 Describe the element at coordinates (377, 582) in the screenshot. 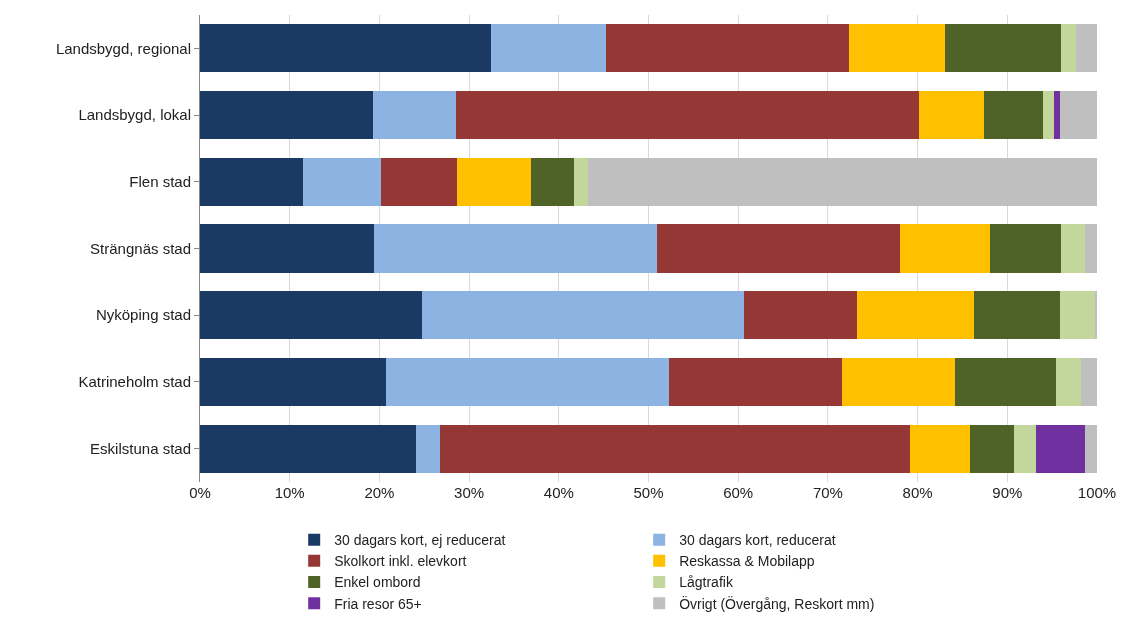

I see `legend-label: Enkel ombord` at that location.